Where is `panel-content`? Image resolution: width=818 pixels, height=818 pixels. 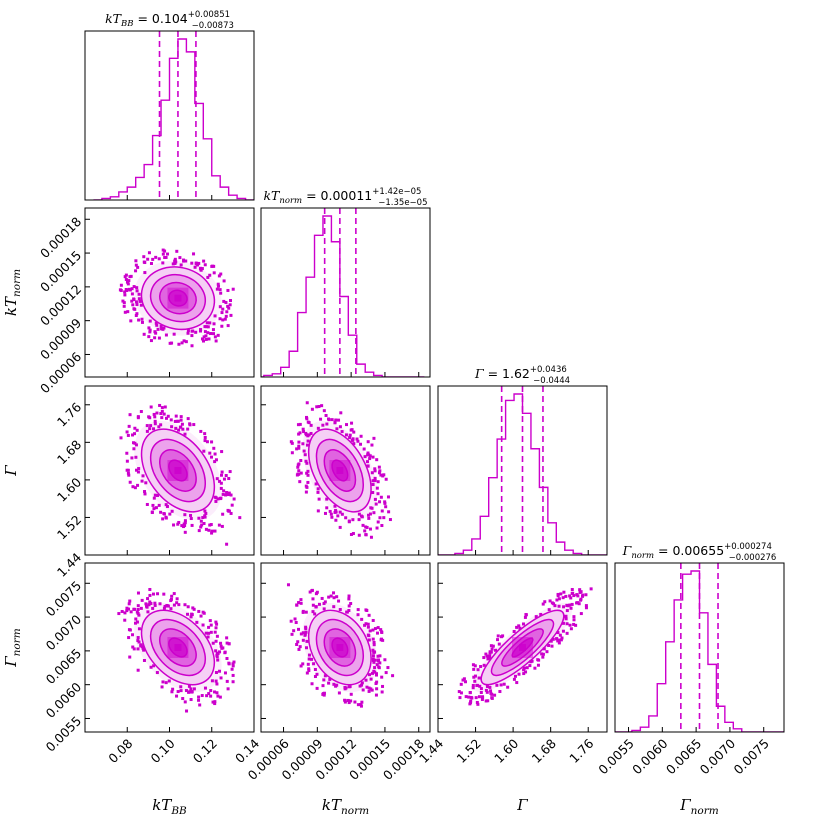
panel-content is located at coordinates (180, 474).